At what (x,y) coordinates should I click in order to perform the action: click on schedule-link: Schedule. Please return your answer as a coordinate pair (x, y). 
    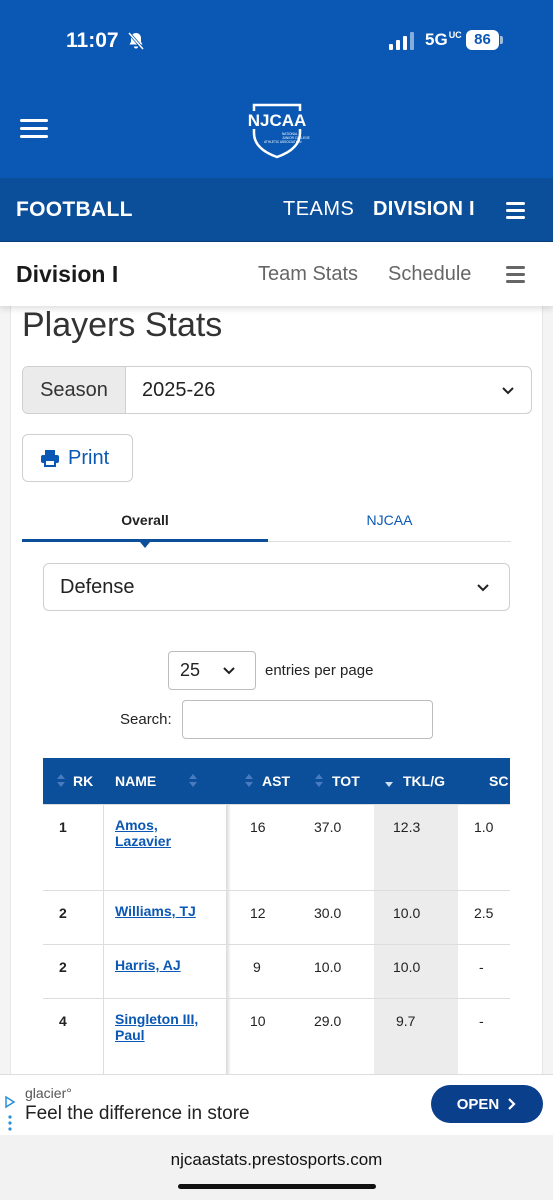
    Looking at the image, I should click on (430, 274).